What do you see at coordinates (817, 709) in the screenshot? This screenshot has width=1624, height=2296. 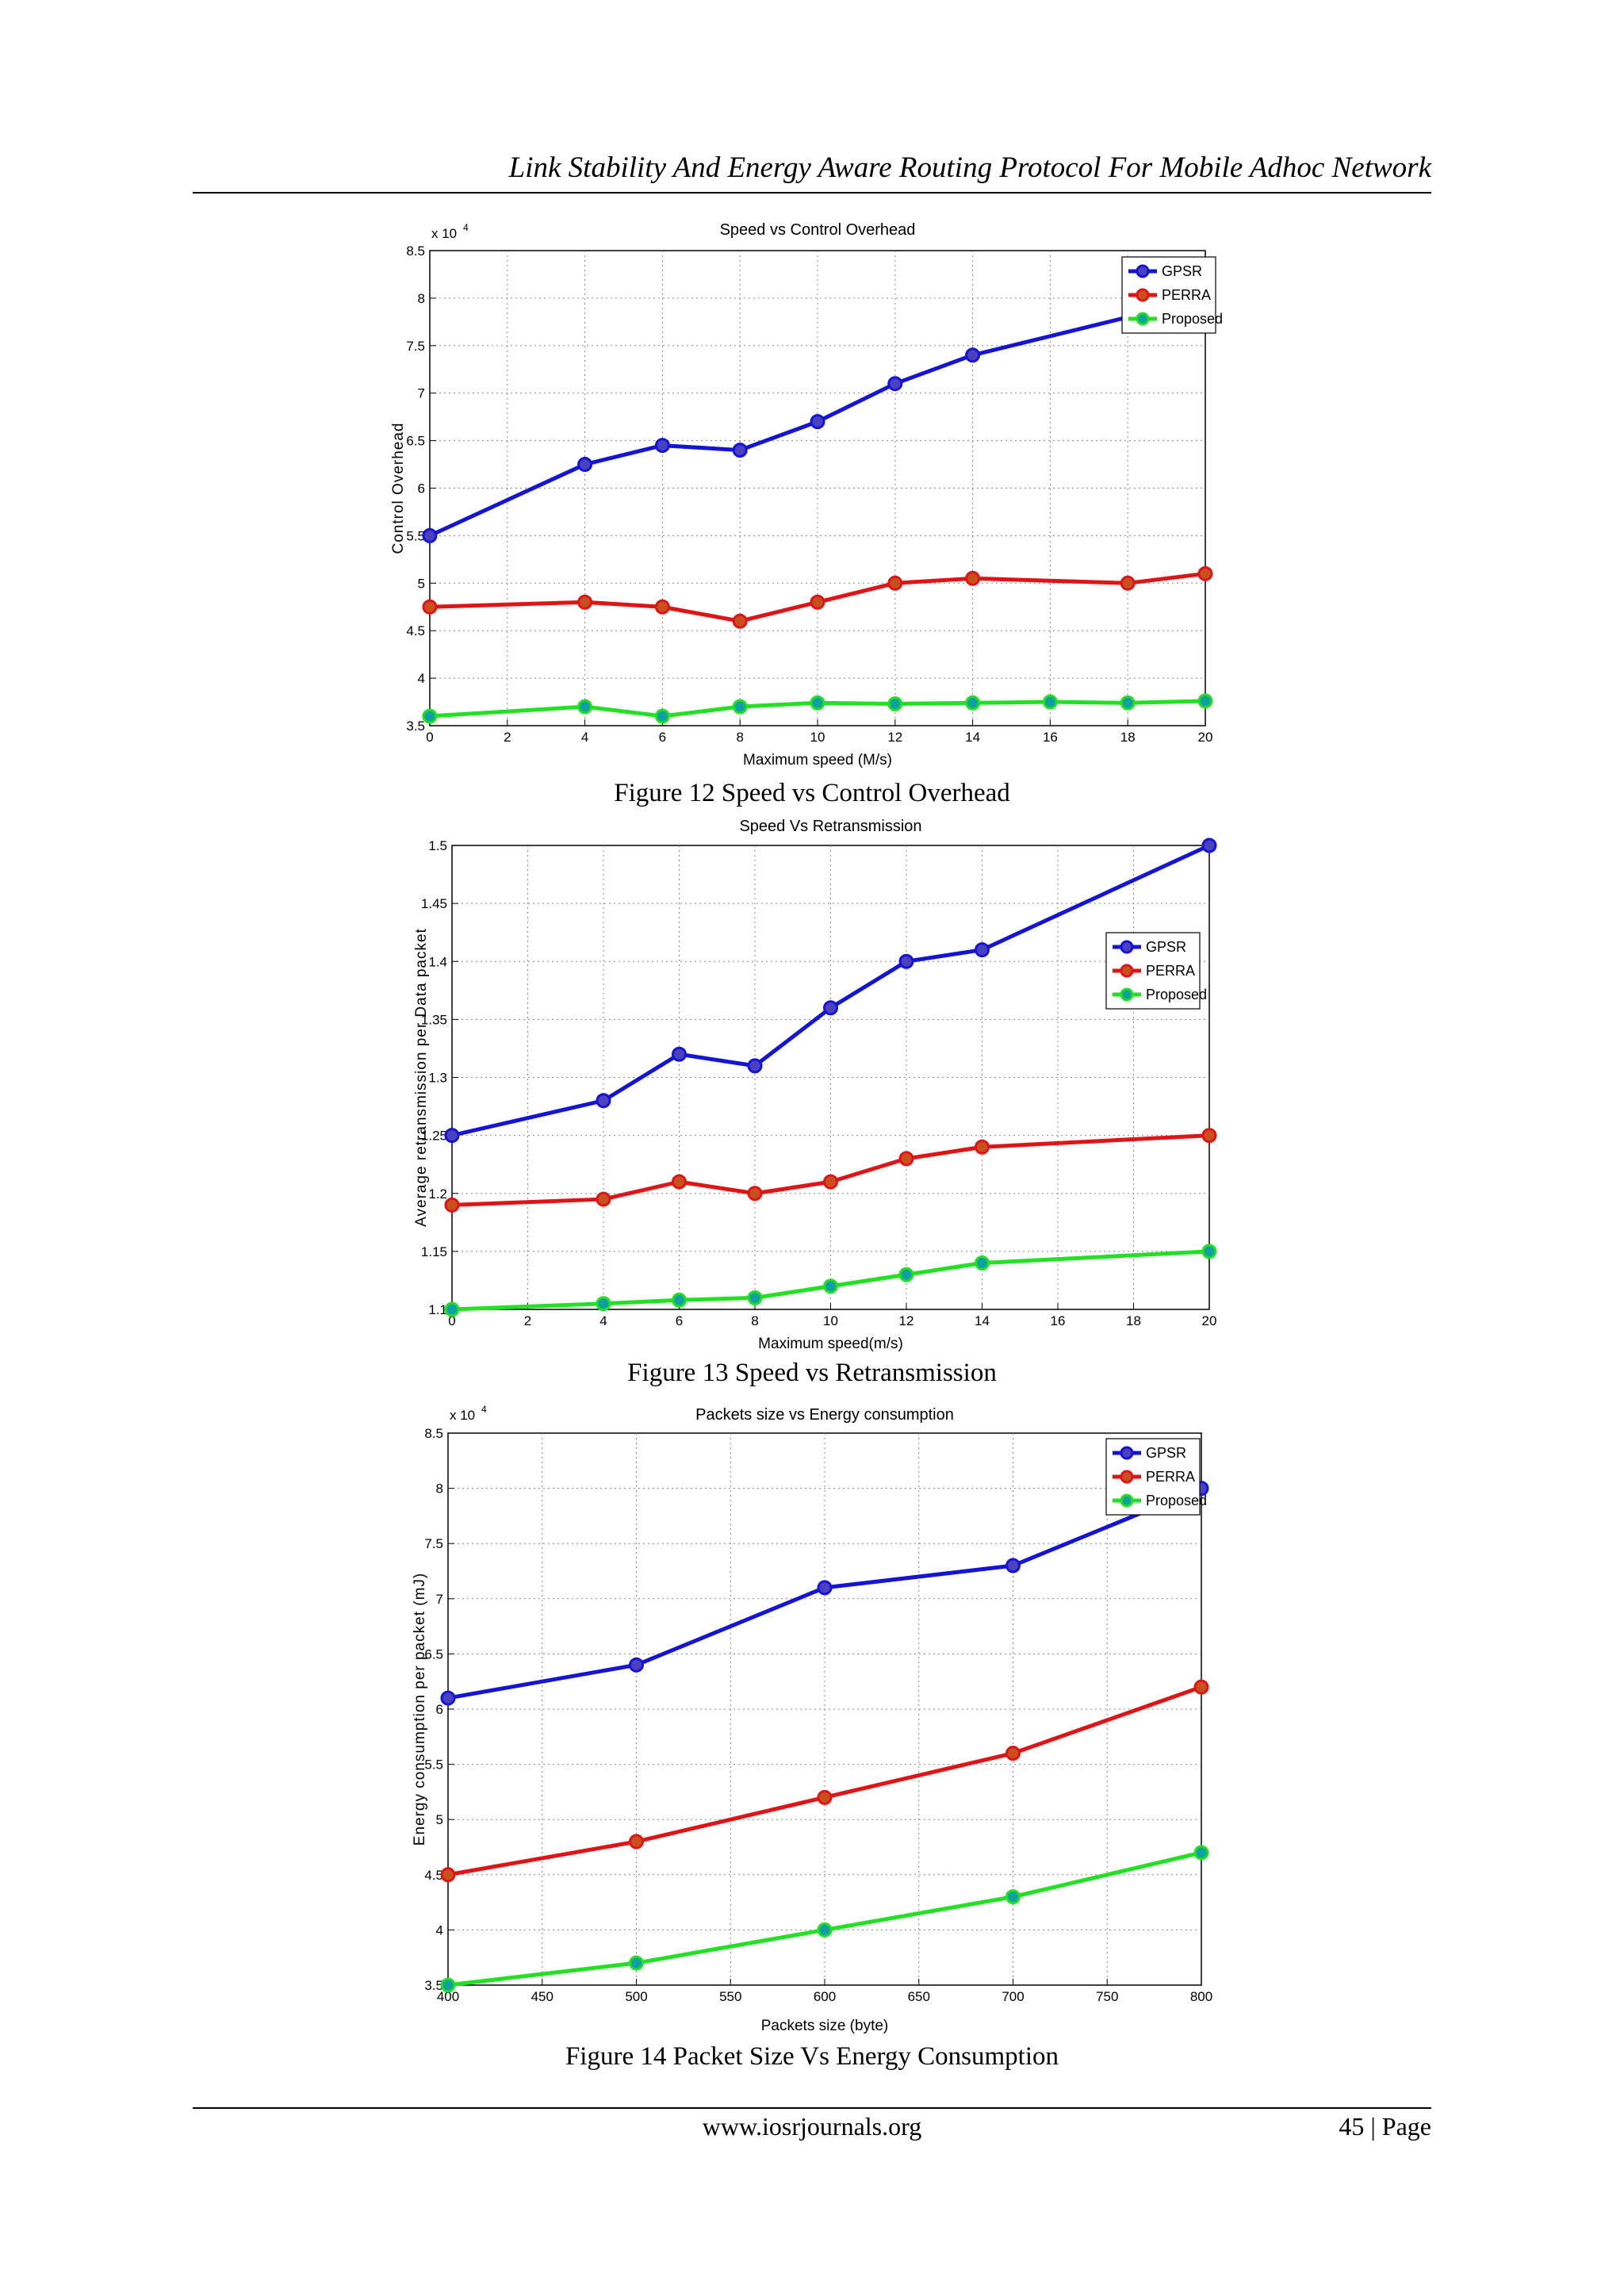 I see `proposed-series-line` at bounding box center [817, 709].